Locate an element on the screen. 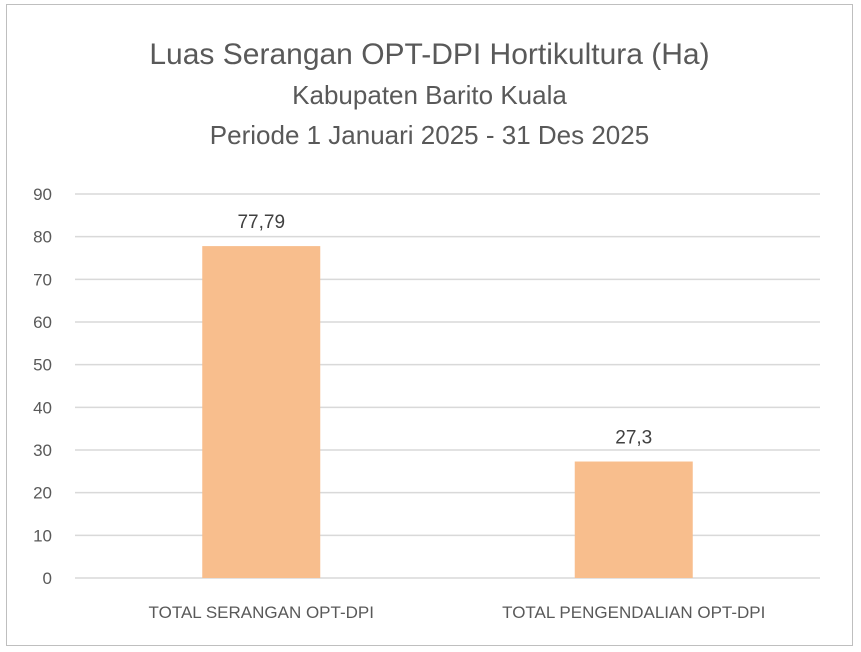 This screenshot has width=861, height=652. y-tick-label-80: 80 is located at coordinates (42, 237).